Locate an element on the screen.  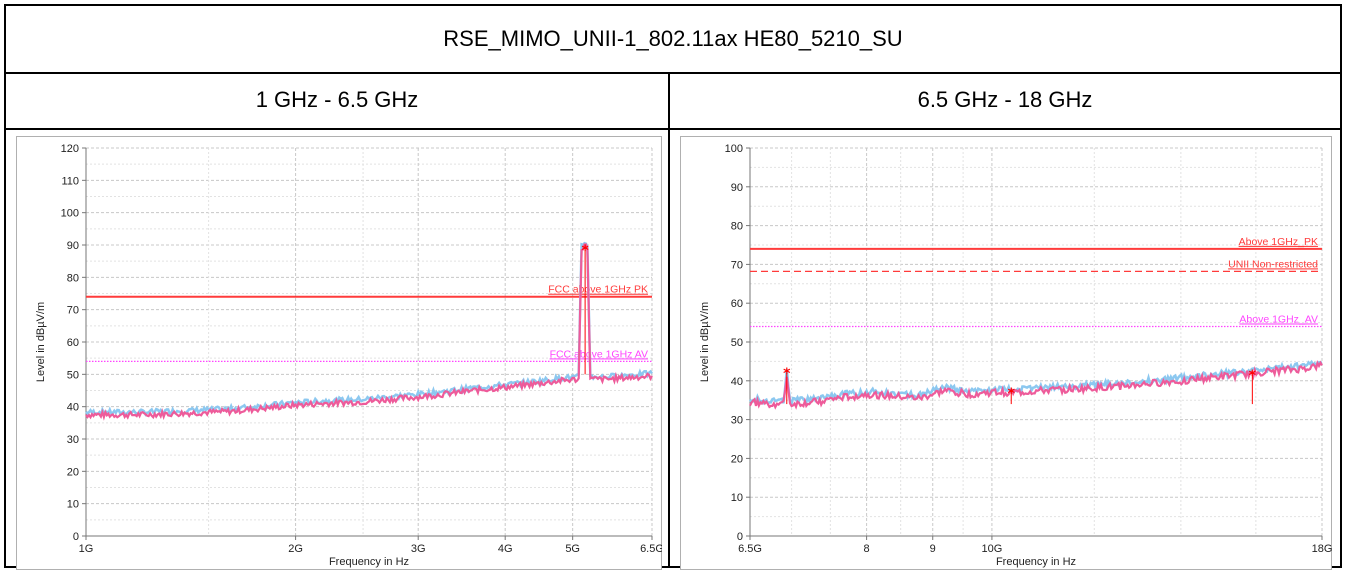
x-tick-label: 10G is located at coordinates (992, 549).